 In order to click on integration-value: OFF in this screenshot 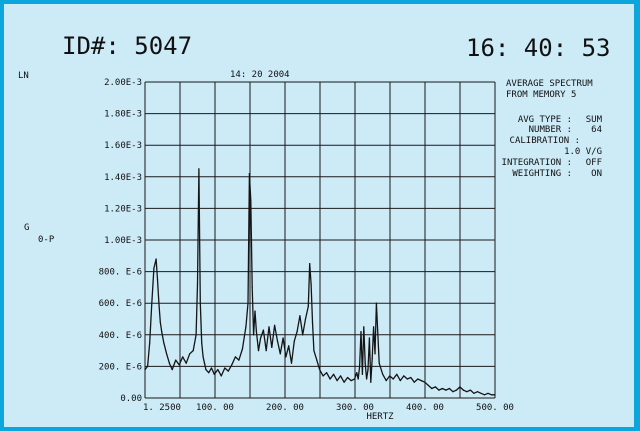, I will do `click(594, 163)`.